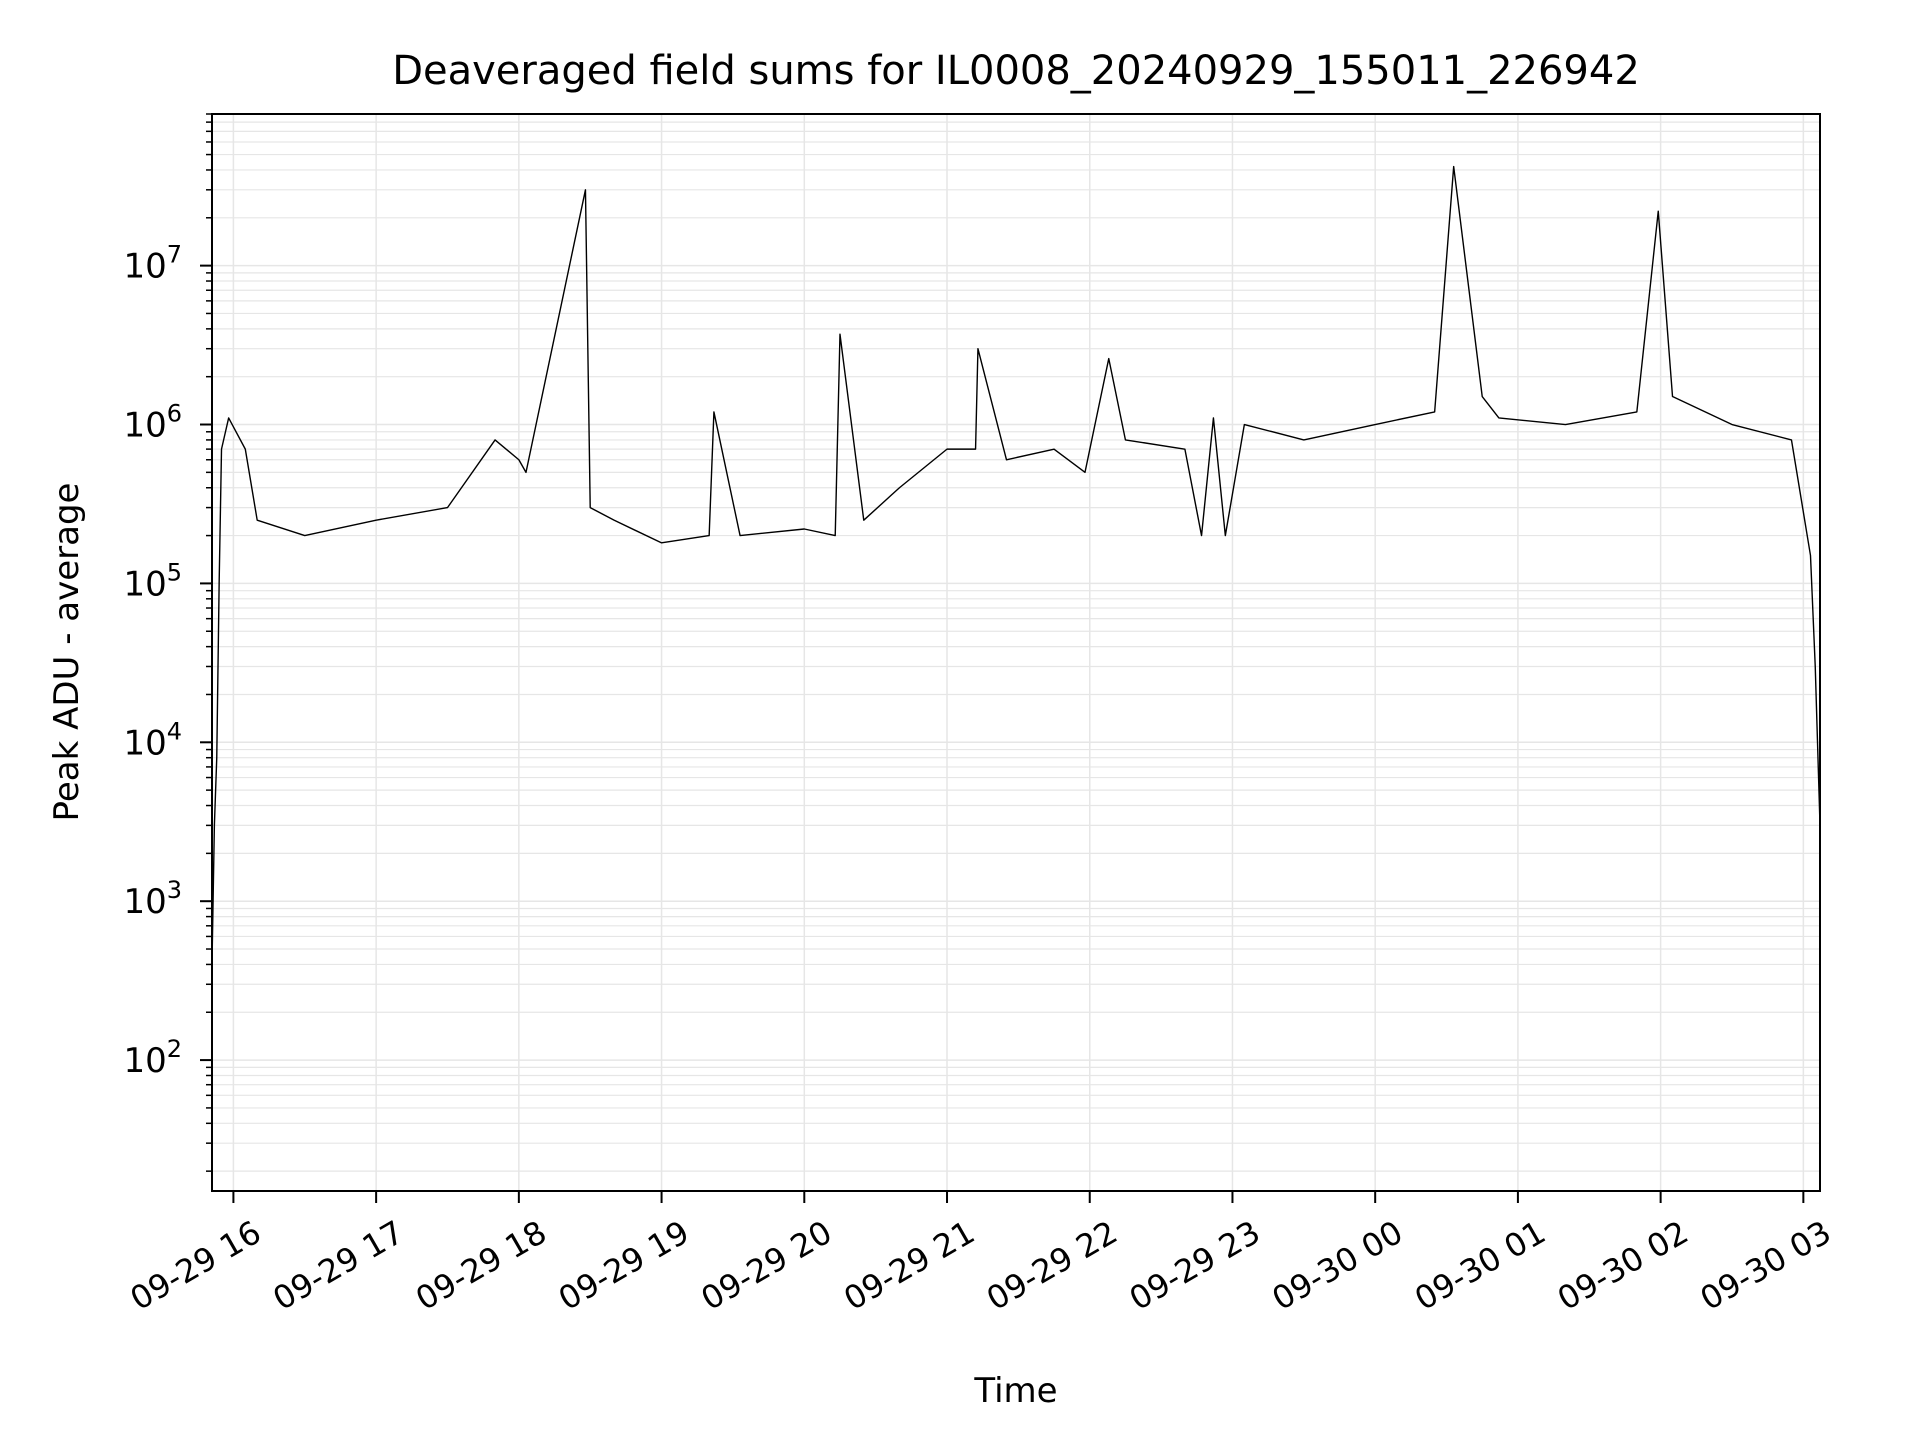 This screenshot has width=1920, height=1440. What do you see at coordinates (152, 740) in the screenshot?
I see `y-tick-label: 10⁴` at bounding box center [152, 740].